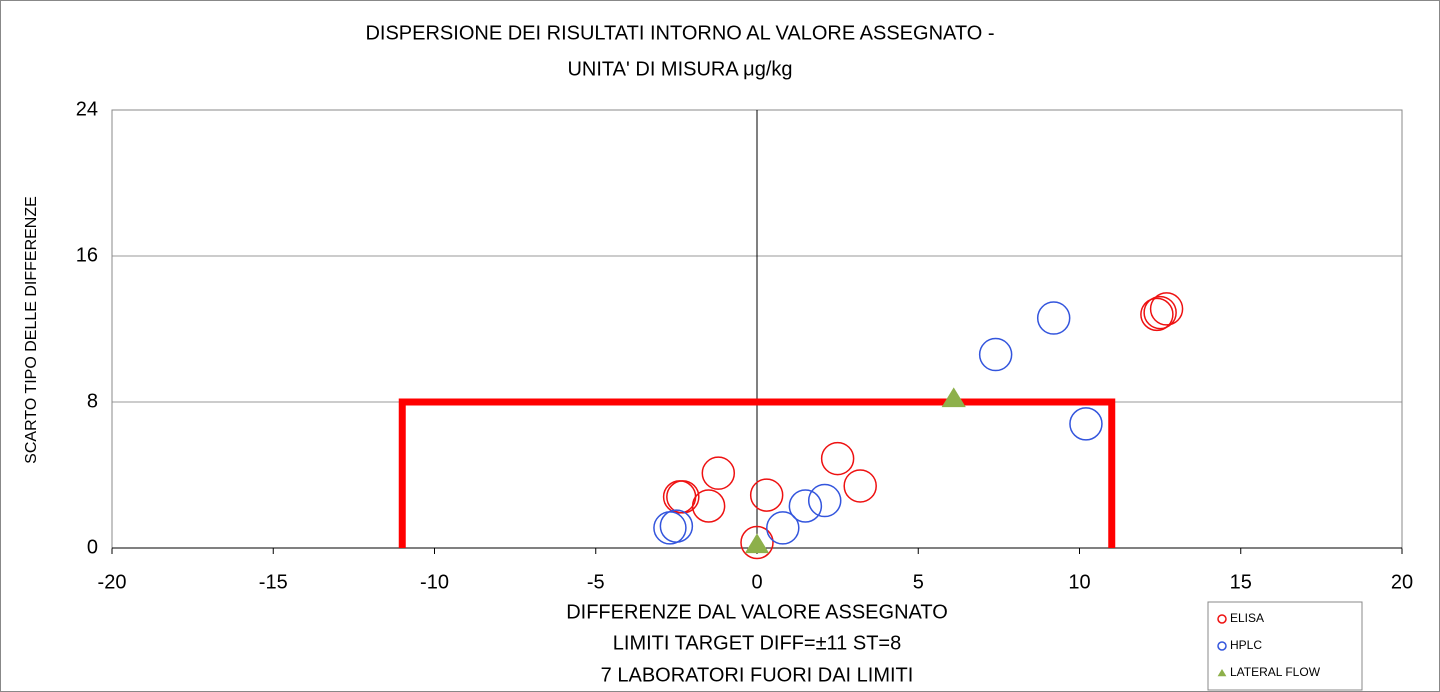  Describe the element at coordinates (92, 401) in the screenshot. I see `y-tick-label: 8` at that location.